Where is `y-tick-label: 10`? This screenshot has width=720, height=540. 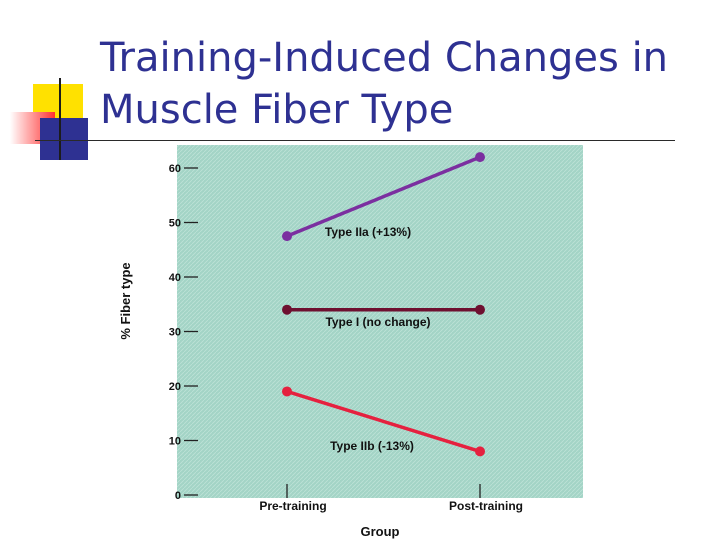
y-tick-label: 10 is located at coordinates (175, 442).